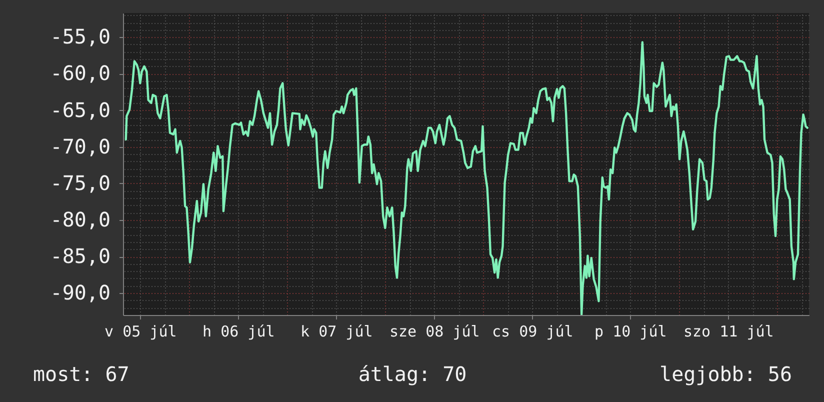 This screenshot has width=824, height=402. I want to click on x-tick-label: szo 11 júl, so click(728, 331).